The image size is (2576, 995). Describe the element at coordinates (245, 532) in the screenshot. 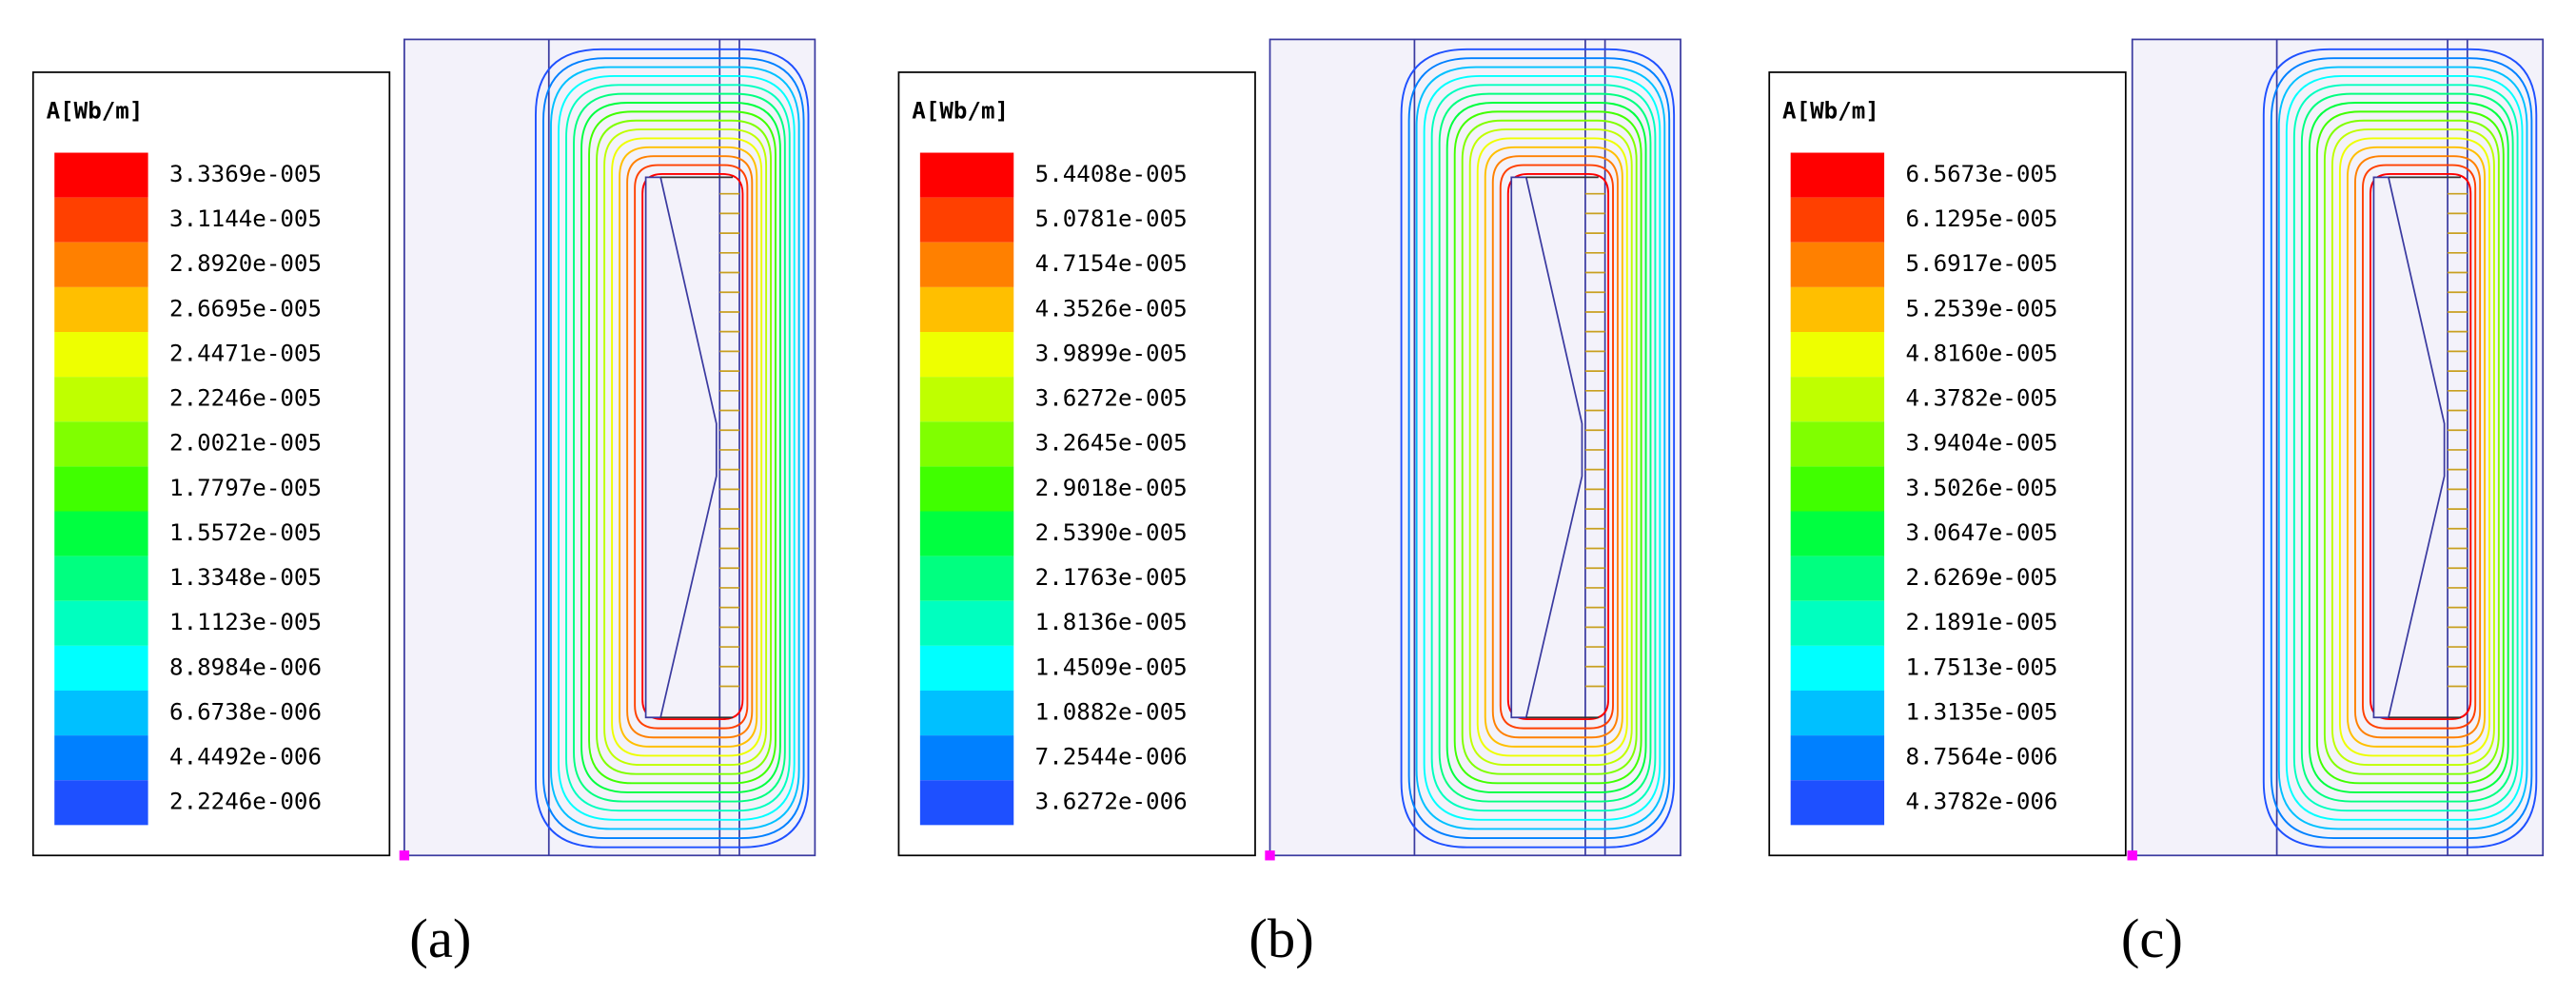

I see `legend-level: 1.5572e-005` at that location.